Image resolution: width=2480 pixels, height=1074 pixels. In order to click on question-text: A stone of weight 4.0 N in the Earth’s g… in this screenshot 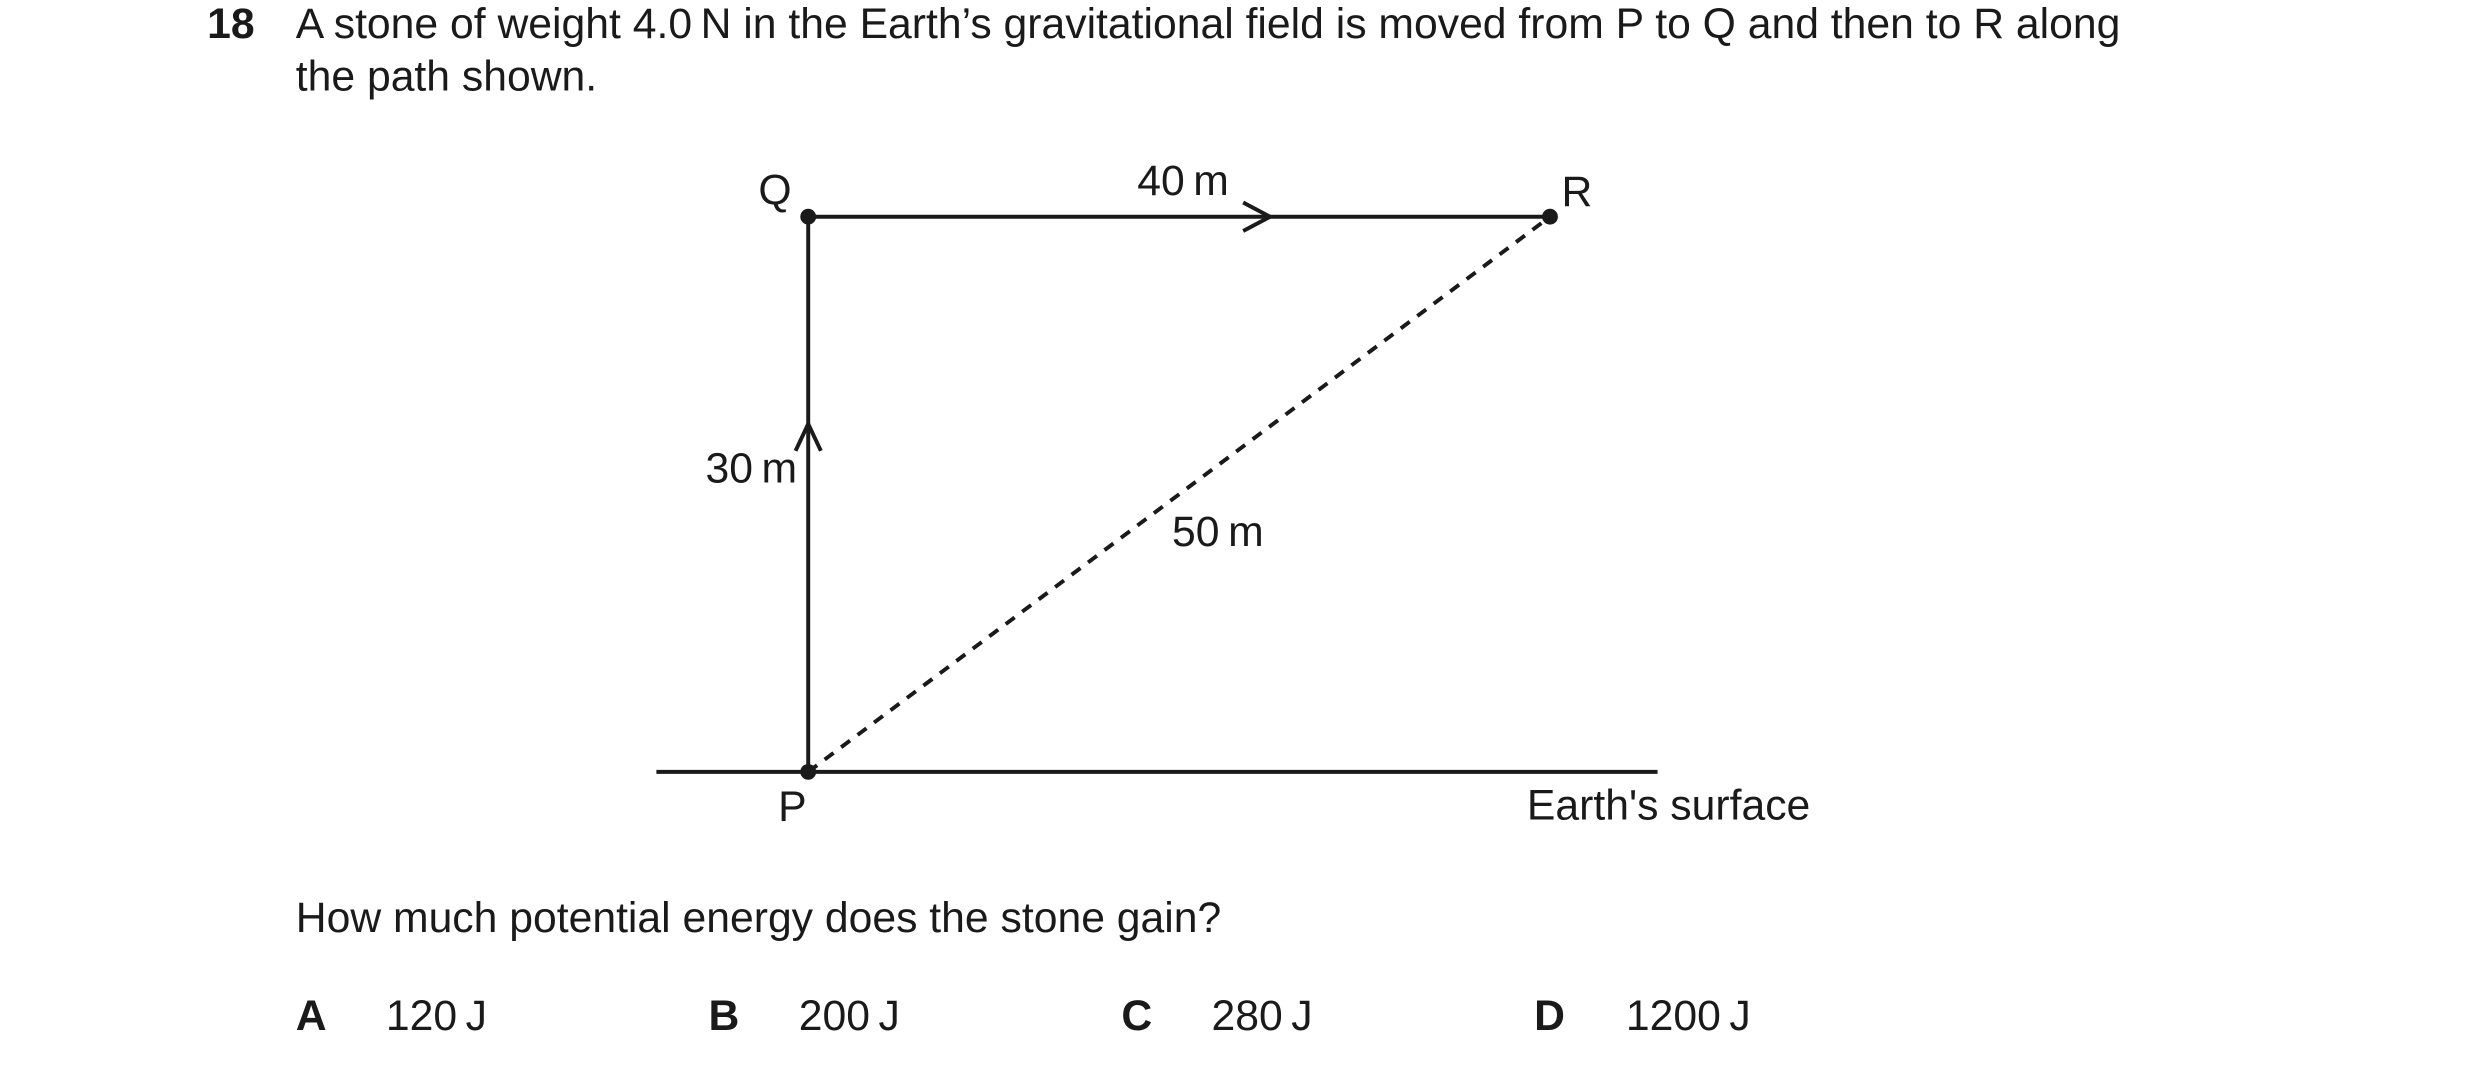, I will do `click(1208, 24)`.